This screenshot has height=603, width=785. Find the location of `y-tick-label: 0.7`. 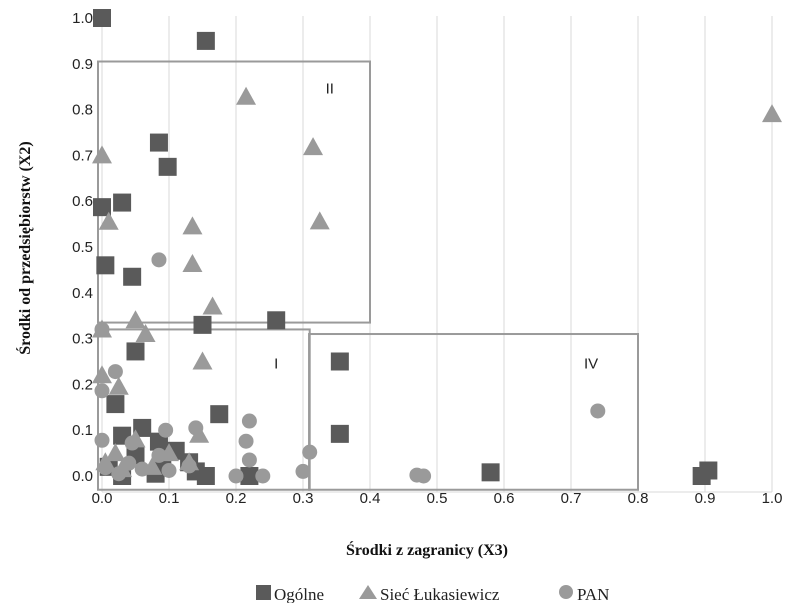

y-tick-label: 0.7 is located at coordinates (82, 155).